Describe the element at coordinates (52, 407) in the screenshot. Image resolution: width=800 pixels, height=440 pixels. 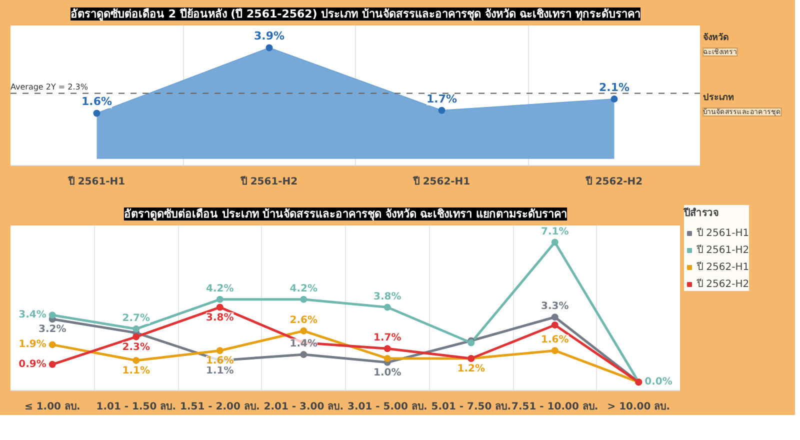
I see `x-tick-label: ≤ 1.00 ลบ.` at that location.